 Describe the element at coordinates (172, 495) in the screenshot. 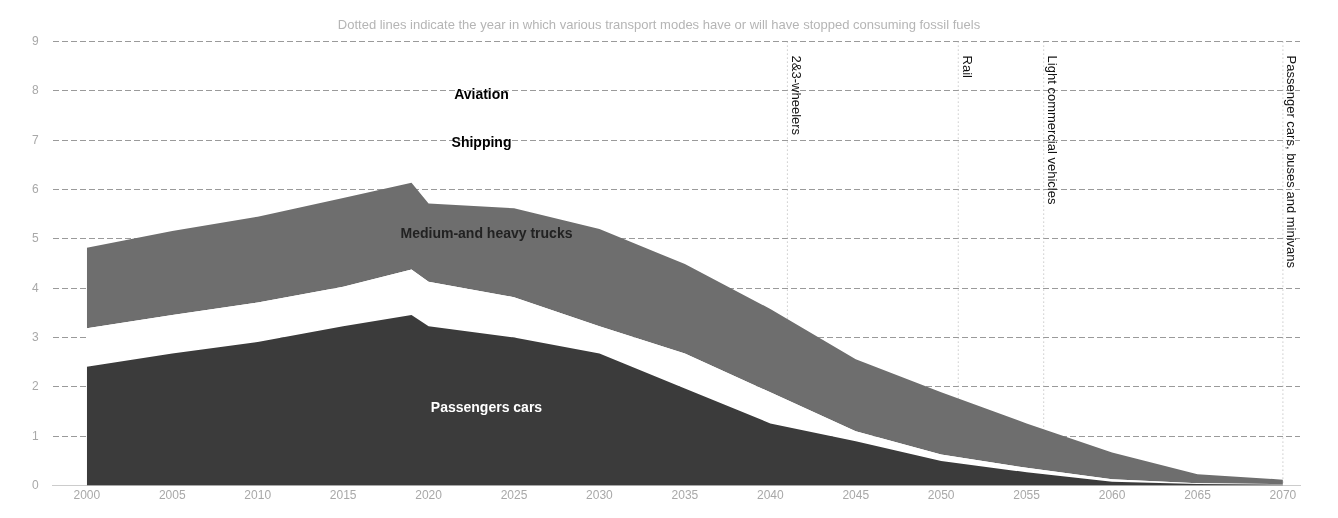

I see `x-tick-label: 2005` at that location.